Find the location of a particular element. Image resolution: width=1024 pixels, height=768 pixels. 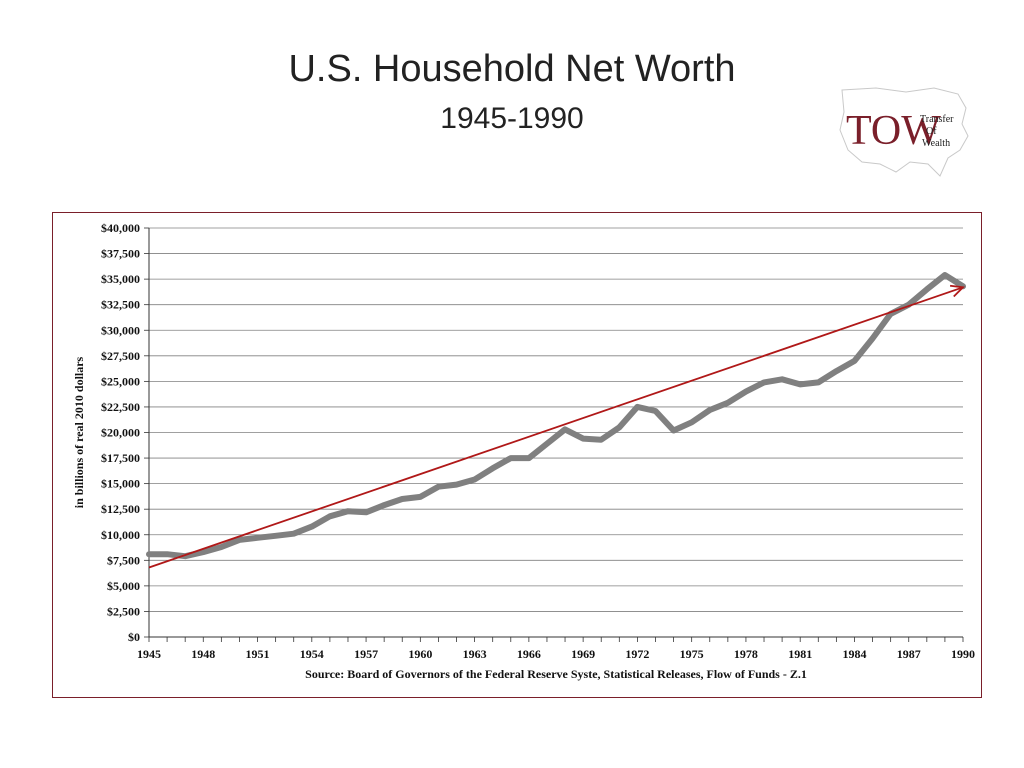

slide-title: U.S. Household Net Worth is located at coordinates (512, 69).